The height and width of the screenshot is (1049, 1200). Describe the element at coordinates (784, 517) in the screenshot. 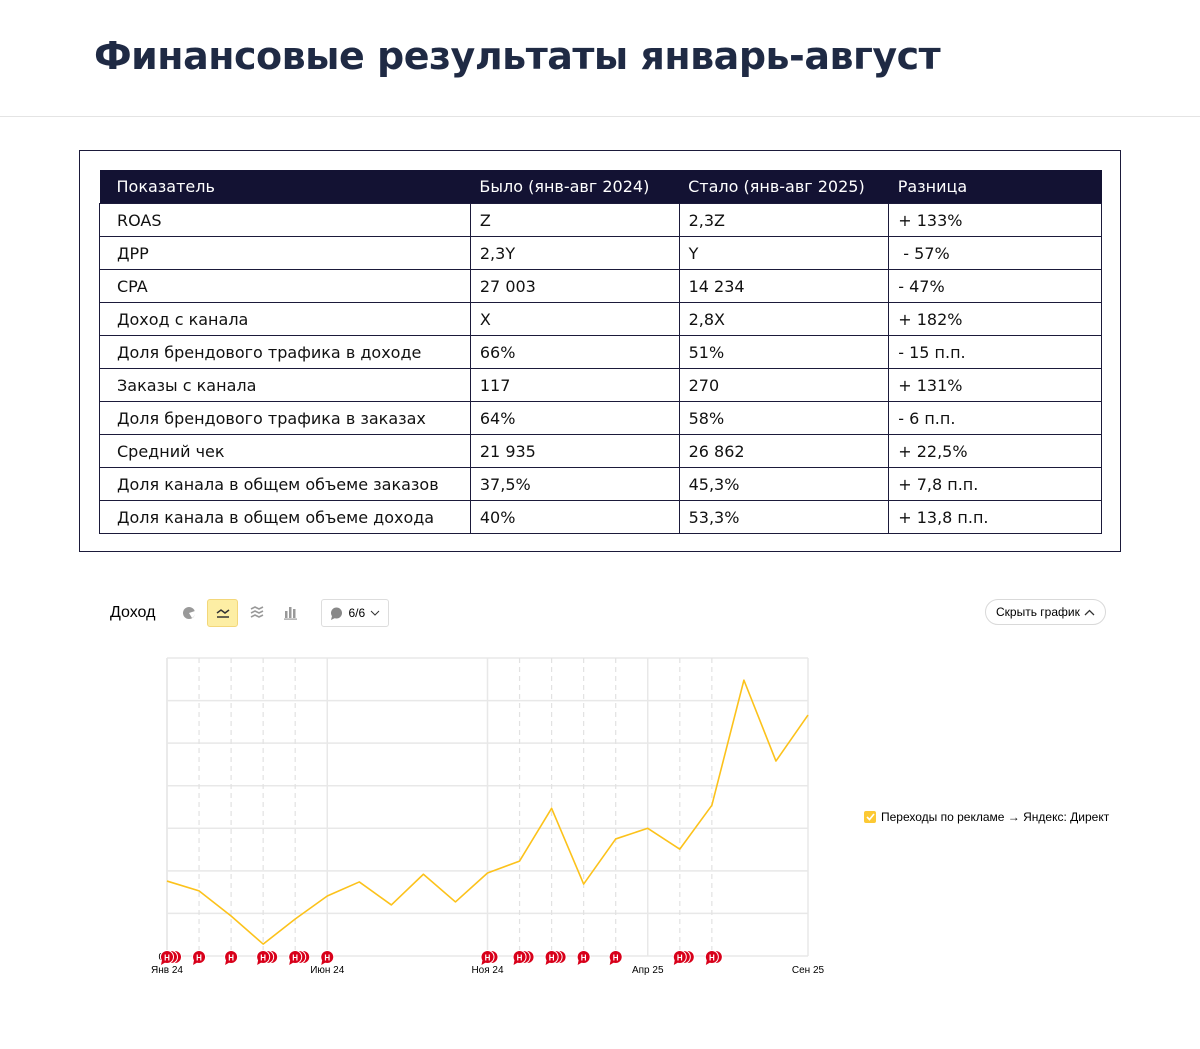

I see `table-cell: 53,3%` at that location.